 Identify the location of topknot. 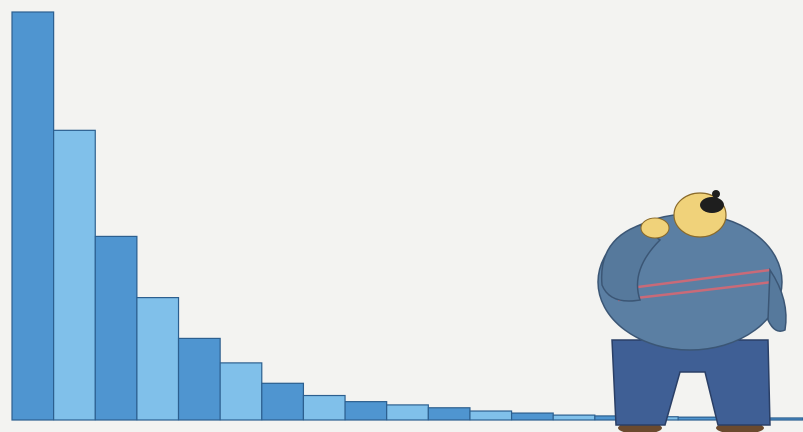
(716, 194).